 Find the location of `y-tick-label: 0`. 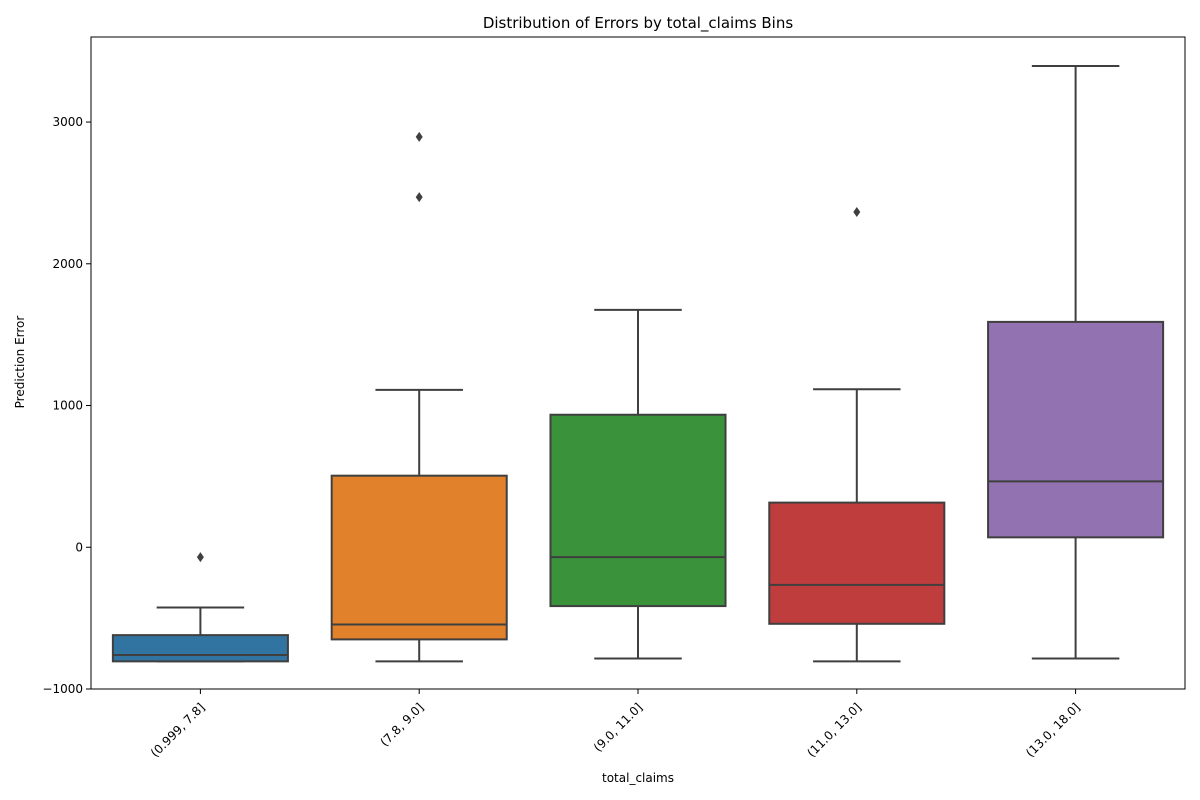

y-tick-label: 0 is located at coordinates (79, 547).